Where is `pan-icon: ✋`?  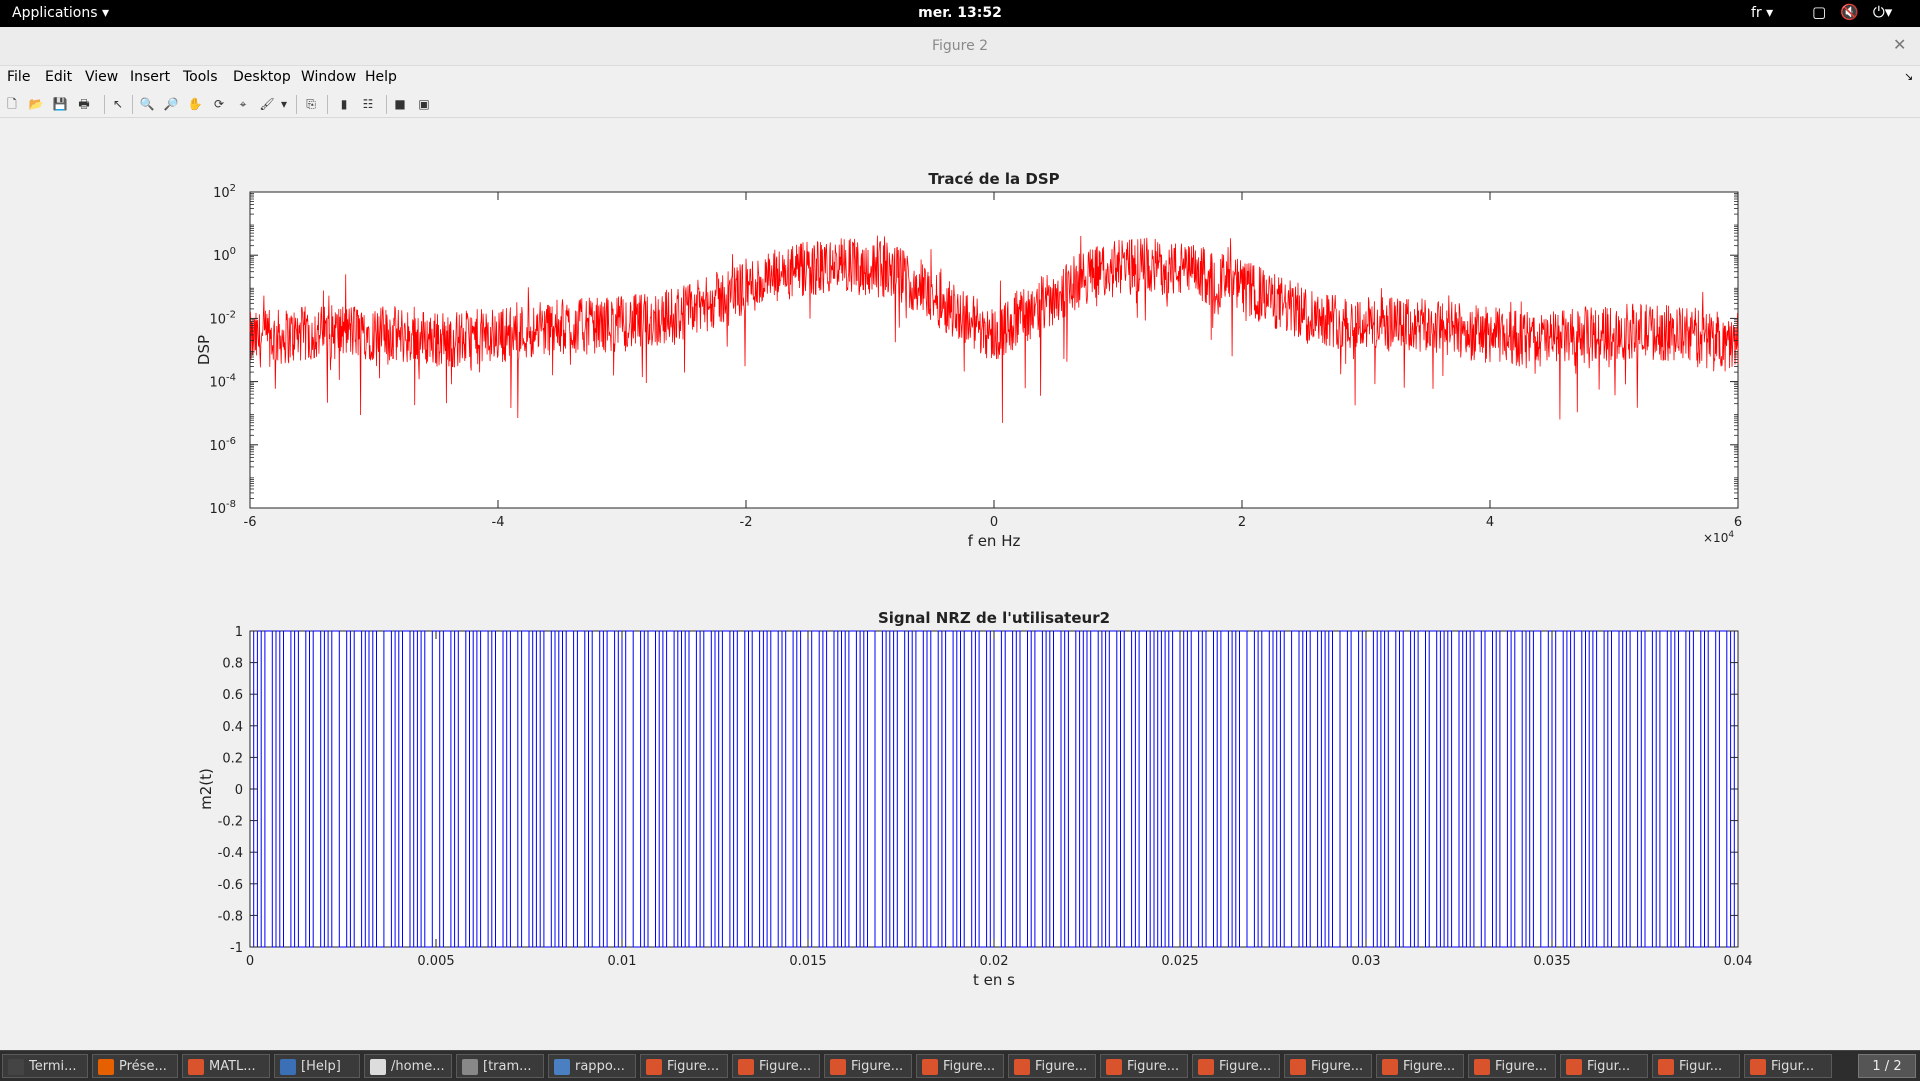
pan-icon: ✋ is located at coordinates (195, 104).